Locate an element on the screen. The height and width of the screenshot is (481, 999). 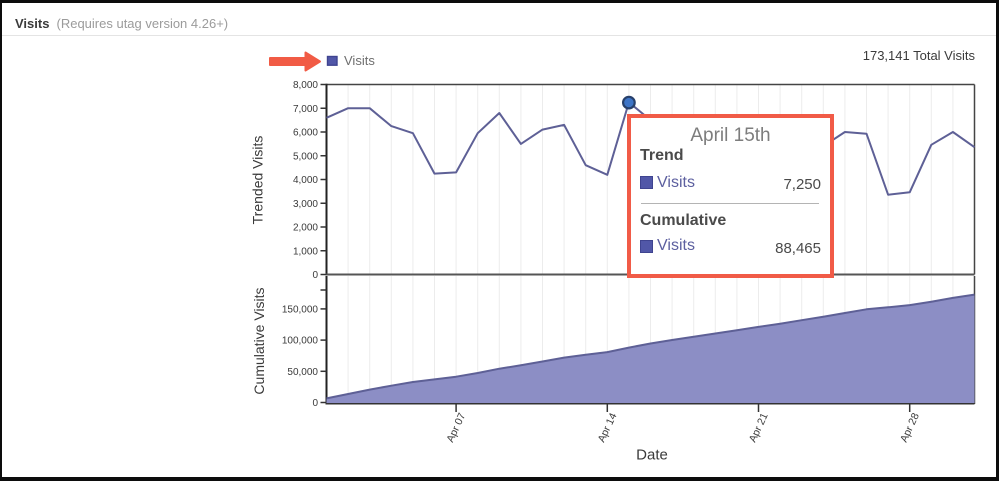
svg-text: 3,000 is located at coordinates (305, 204).